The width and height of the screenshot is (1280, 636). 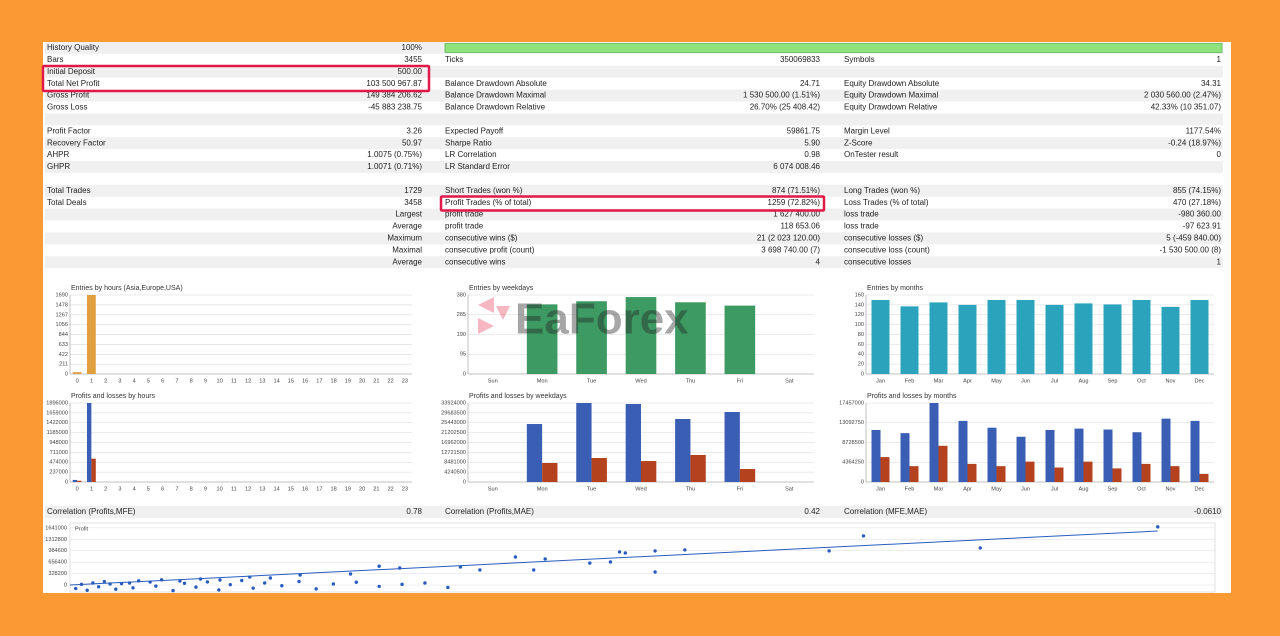 What do you see at coordinates (464, 226) in the screenshot?
I see `row-label: profit trade` at bounding box center [464, 226].